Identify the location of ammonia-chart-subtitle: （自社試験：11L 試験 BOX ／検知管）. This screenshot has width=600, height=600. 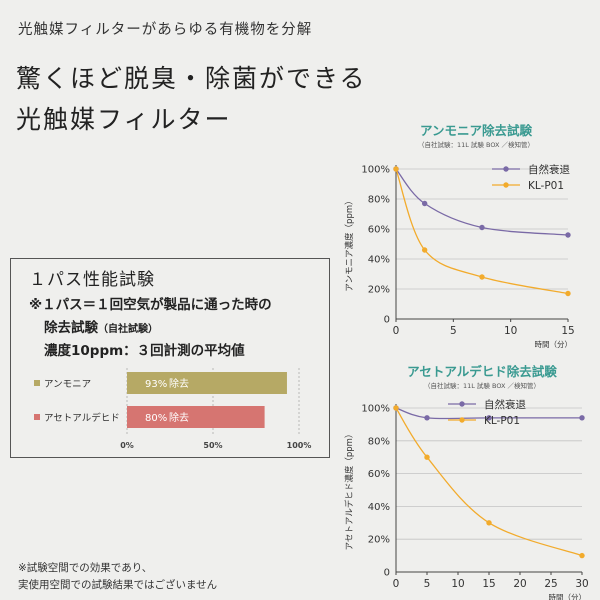
(476, 144).